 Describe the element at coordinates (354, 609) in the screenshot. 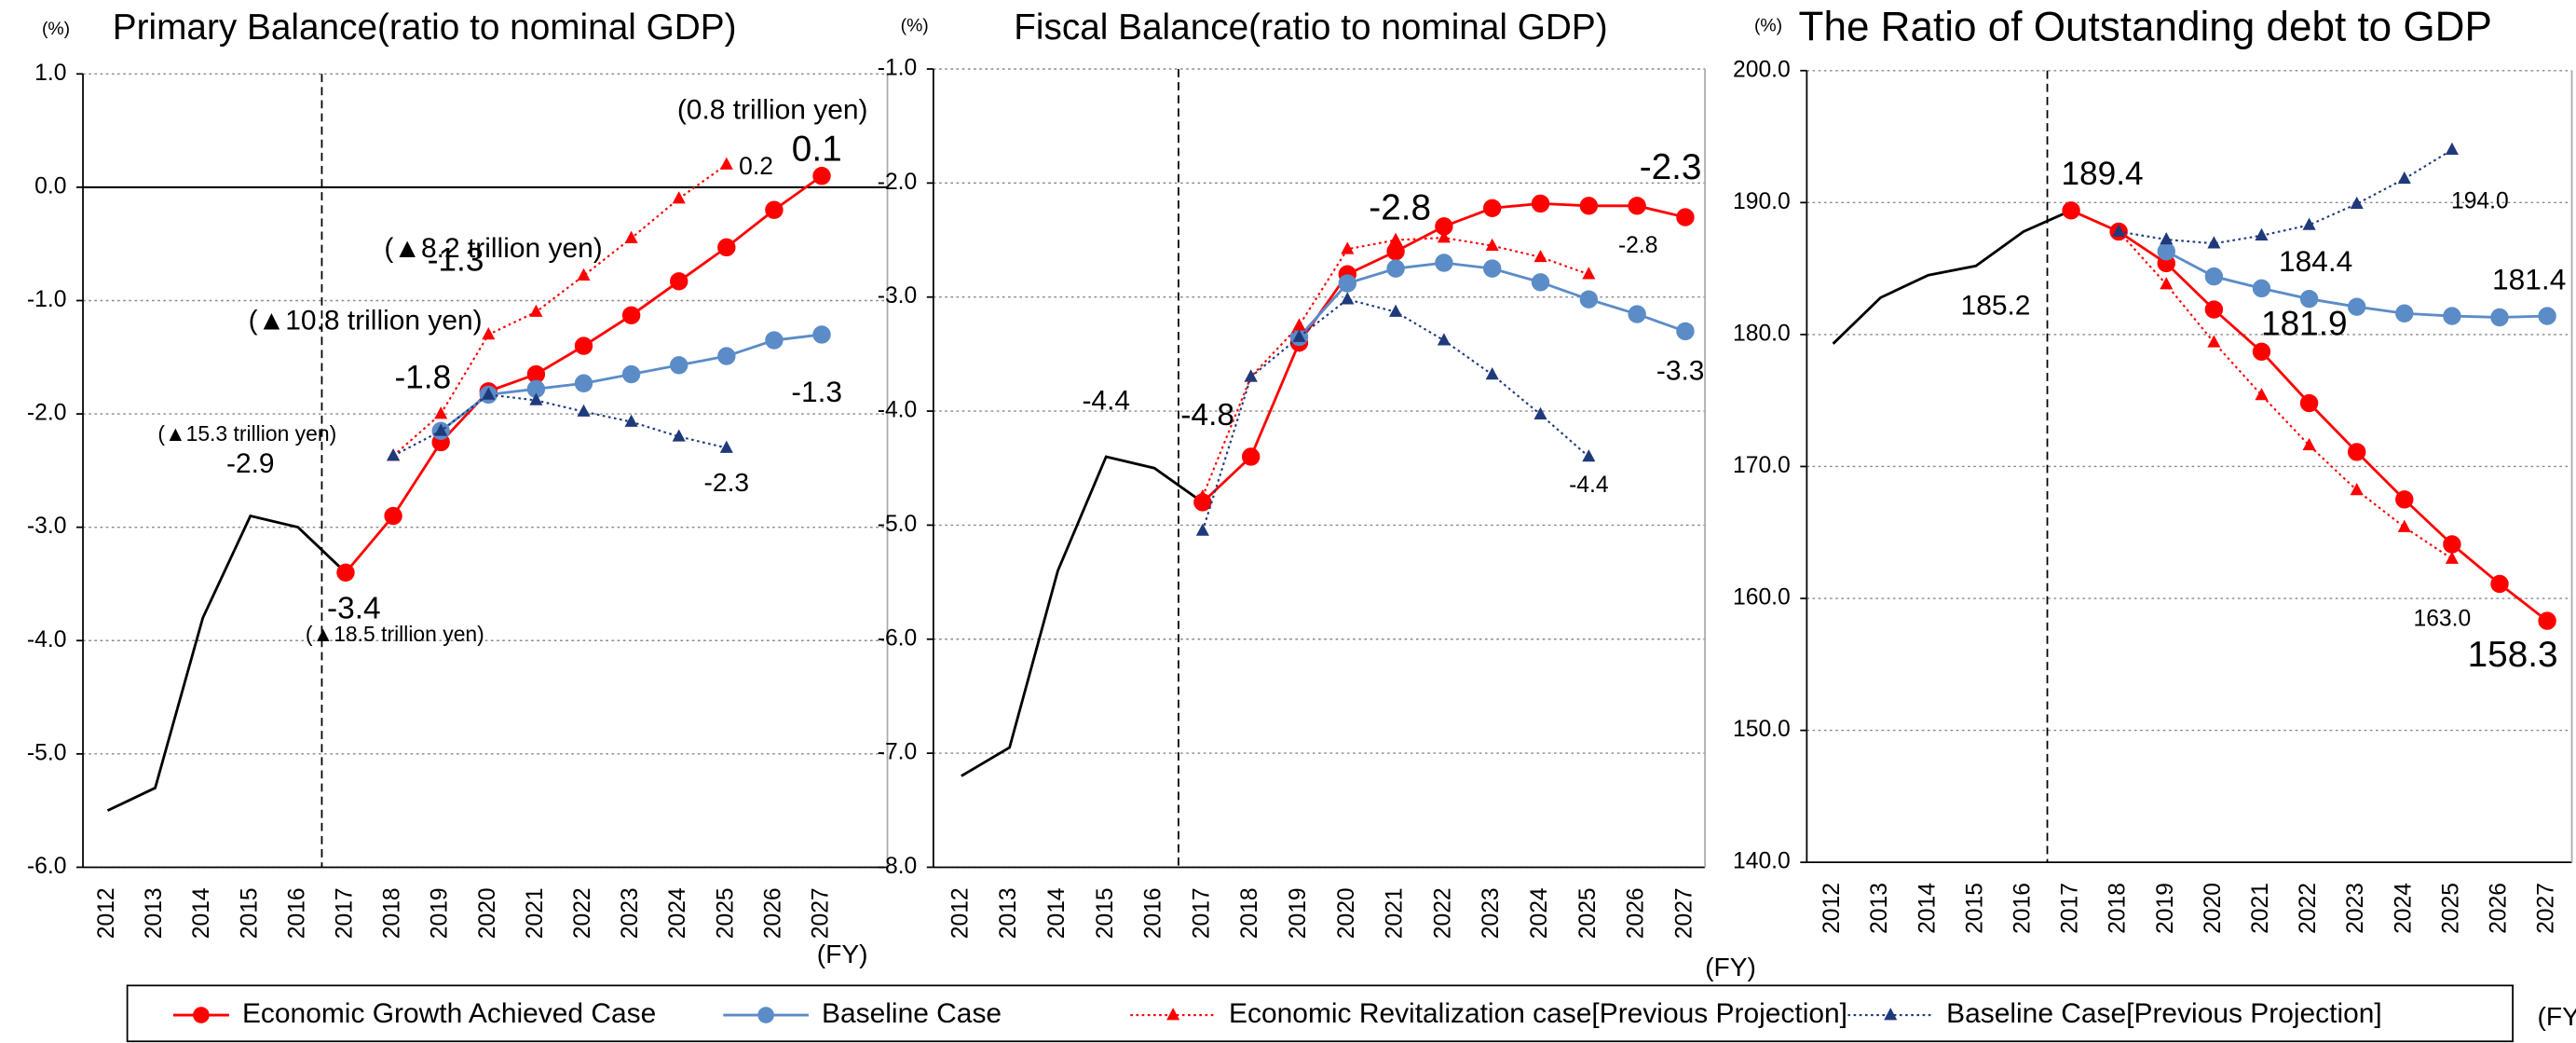

I see `data-label: -3.4` at that location.